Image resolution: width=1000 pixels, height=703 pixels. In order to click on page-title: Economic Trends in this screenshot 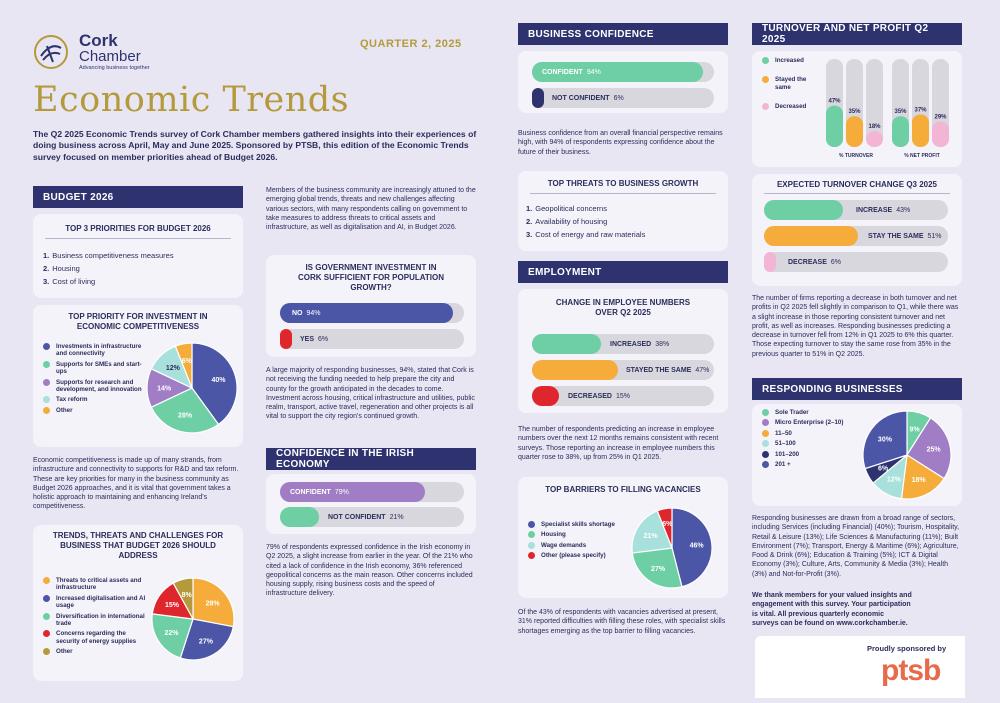, I will do `click(191, 100)`.